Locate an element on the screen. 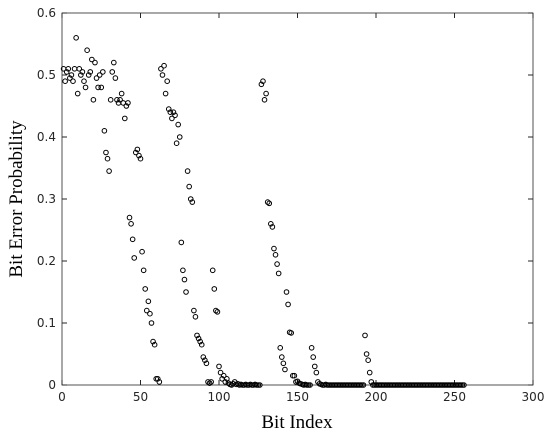 Image resolution: width=550 pixels, height=435 pixels. y-tick-label: 0.6 is located at coordinates (46, 13).